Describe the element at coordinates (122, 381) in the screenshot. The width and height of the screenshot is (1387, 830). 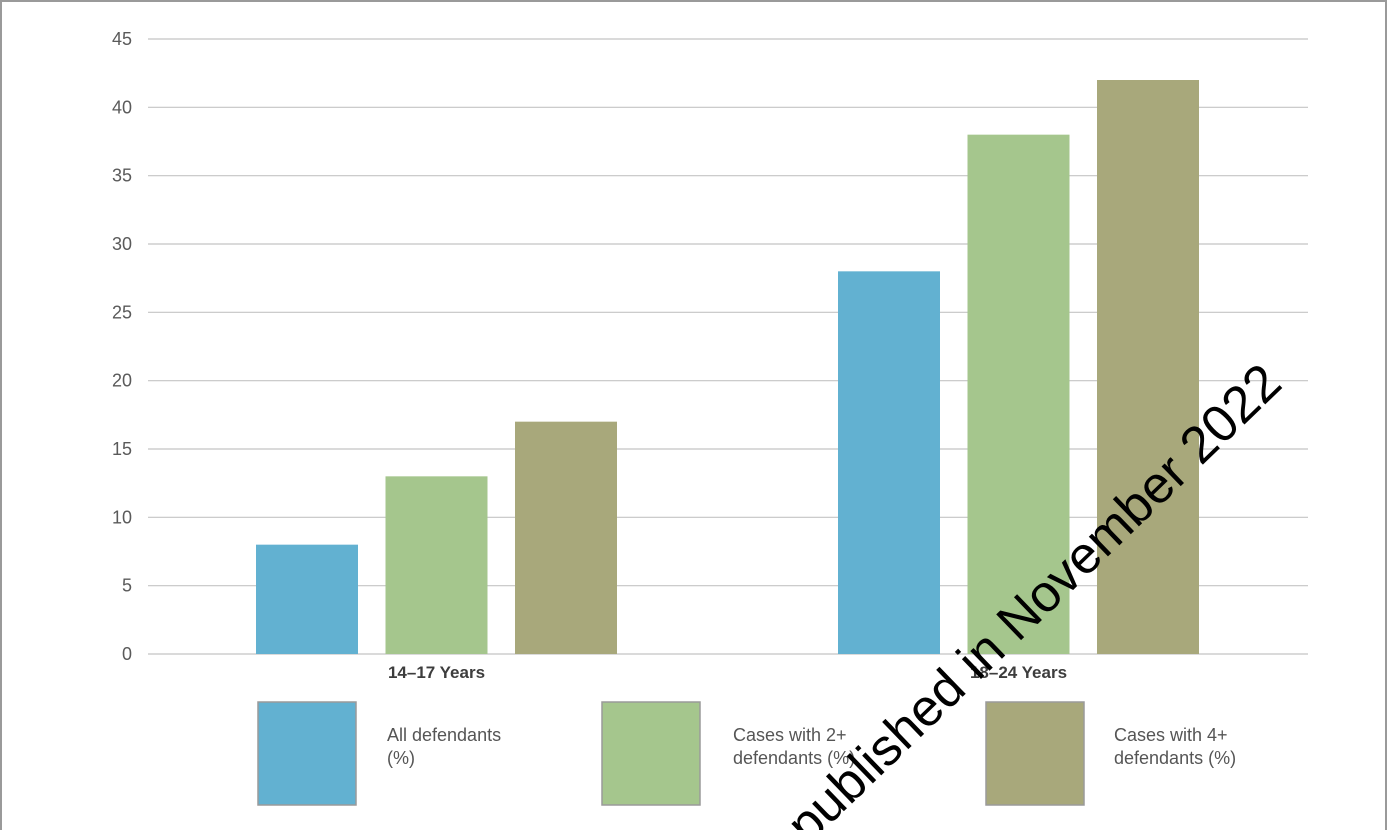
I see `y-tick-label: 20` at that location.